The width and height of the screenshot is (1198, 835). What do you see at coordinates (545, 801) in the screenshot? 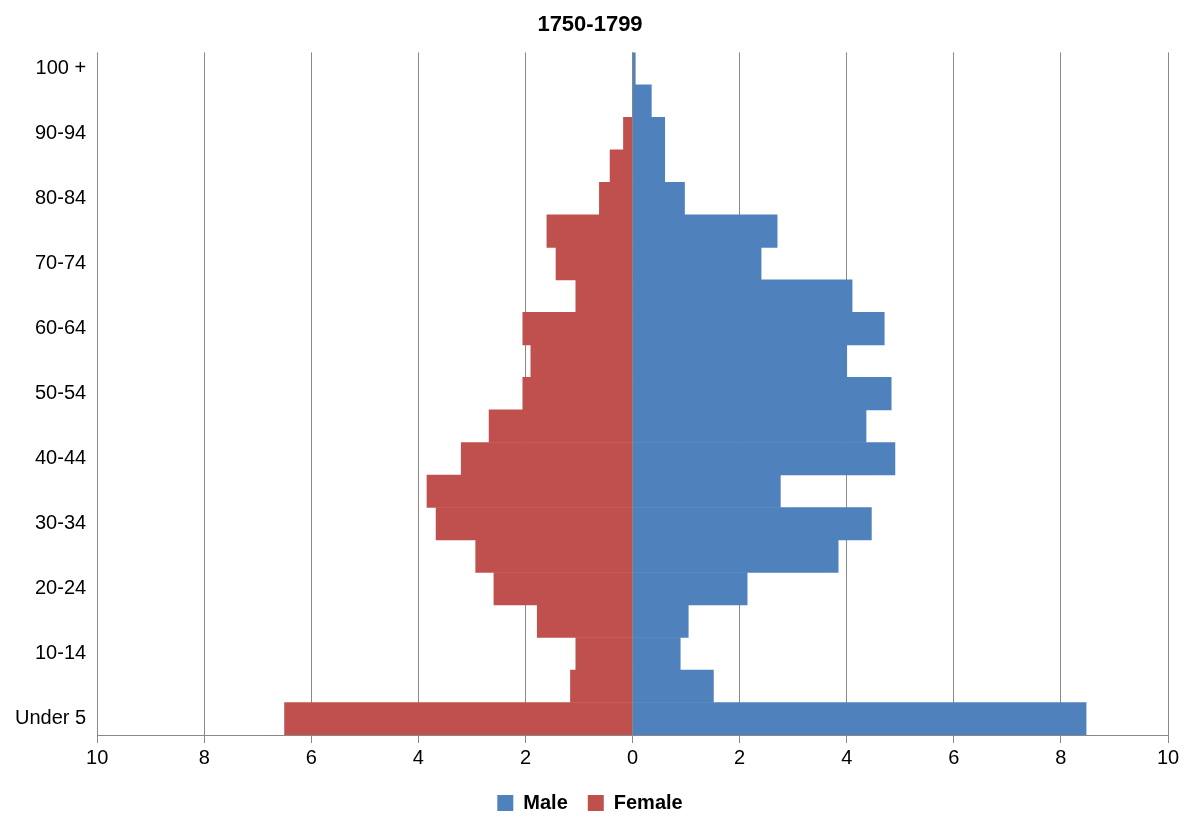
I see `legend-label: Male` at bounding box center [545, 801].